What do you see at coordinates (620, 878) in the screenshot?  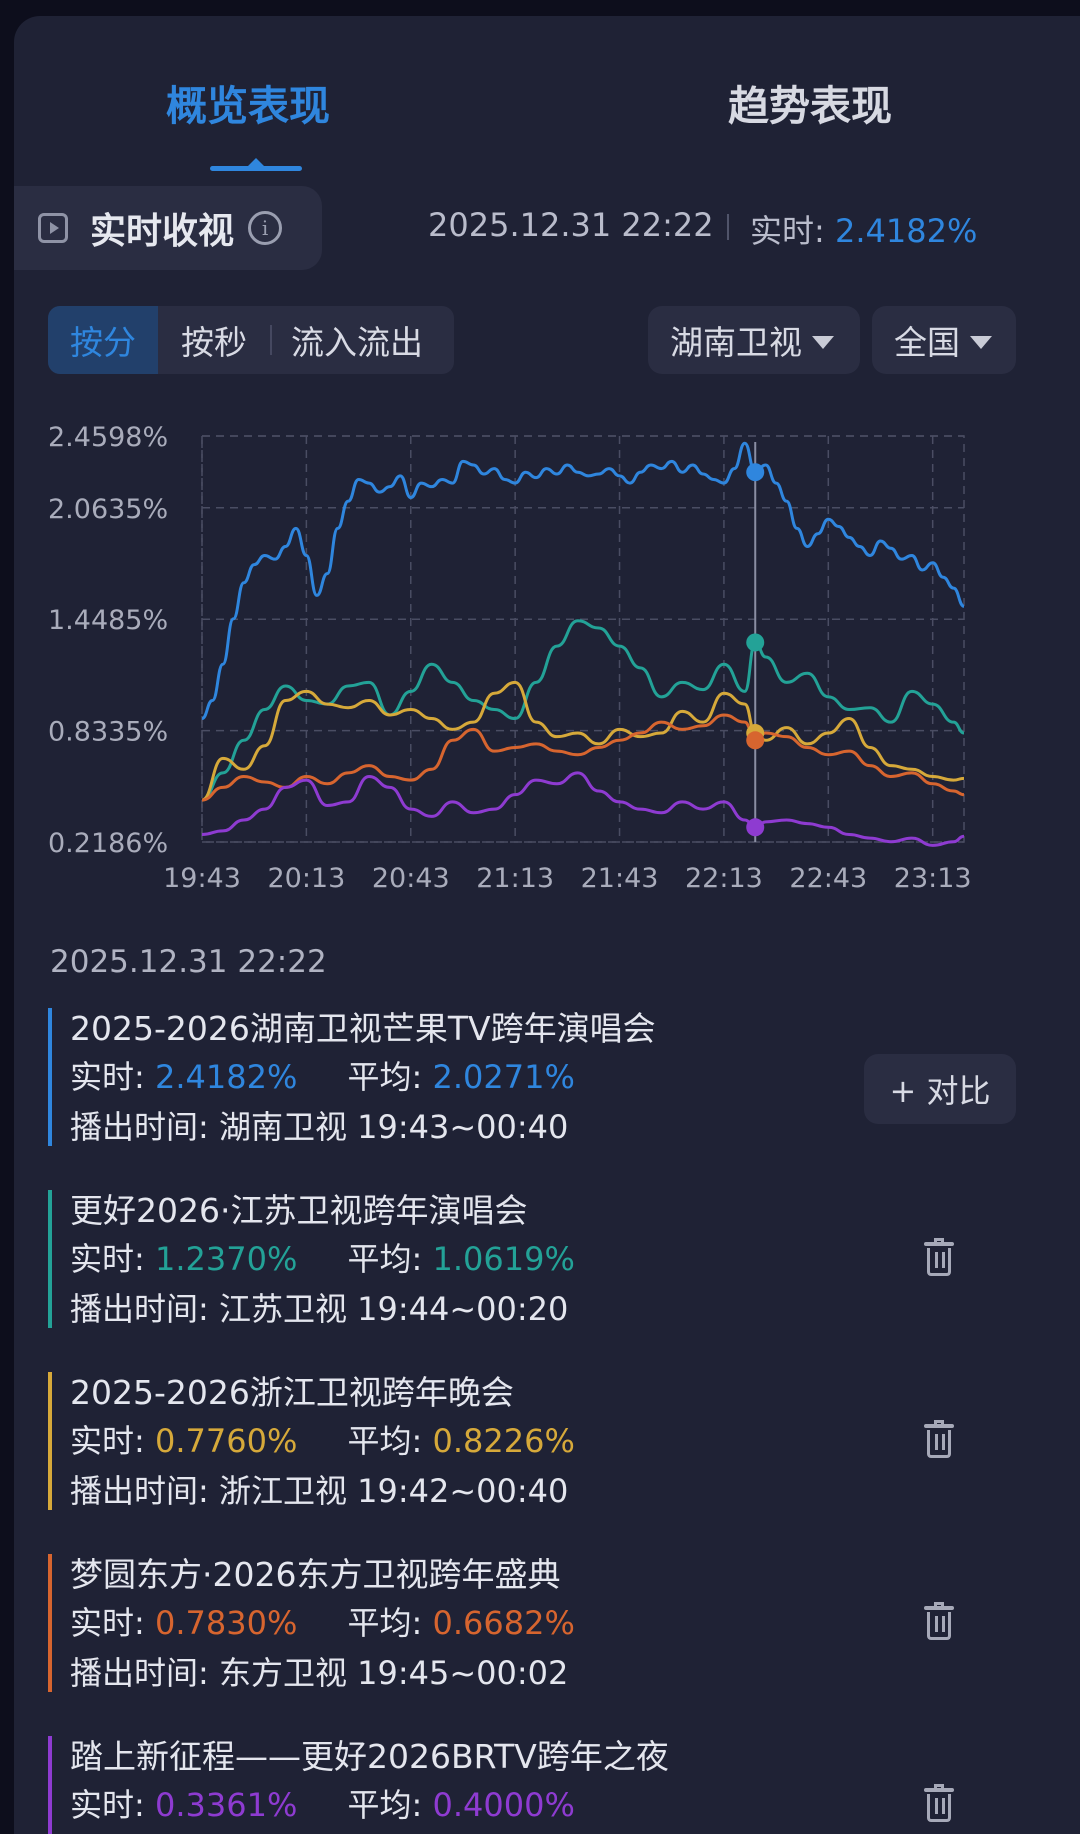 I see `x-tick-label: 21:43` at bounding box center [620, 878].